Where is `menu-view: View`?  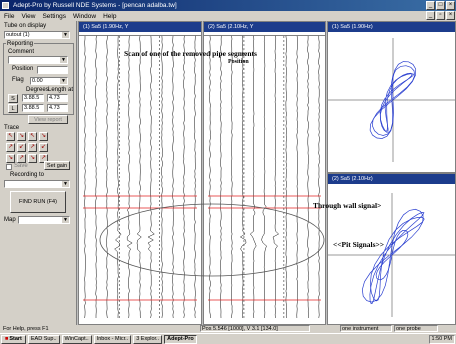 menu-view: View is located at coordinates (28, 16).